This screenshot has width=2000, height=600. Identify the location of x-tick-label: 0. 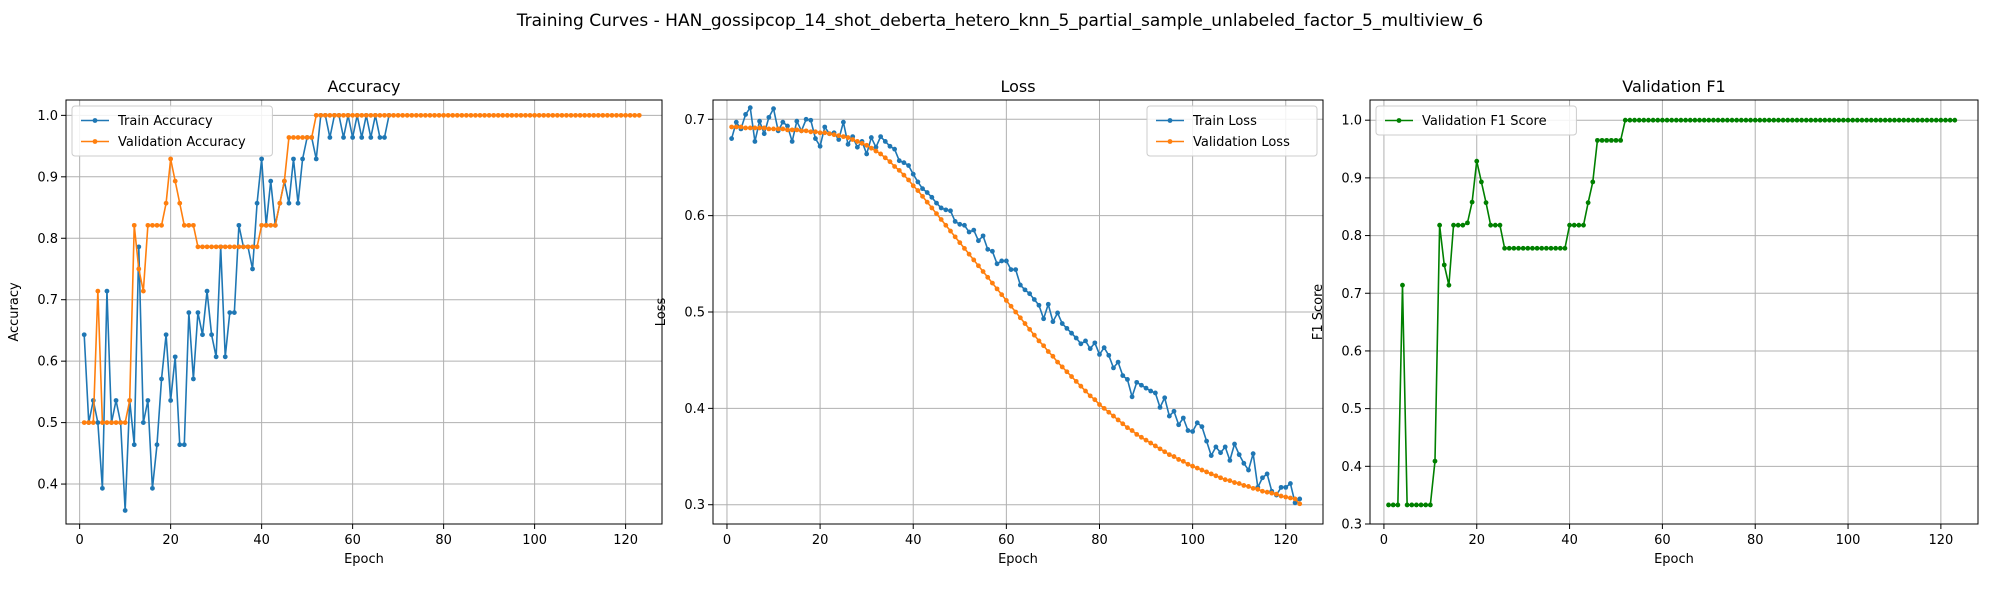
(1384, 540).